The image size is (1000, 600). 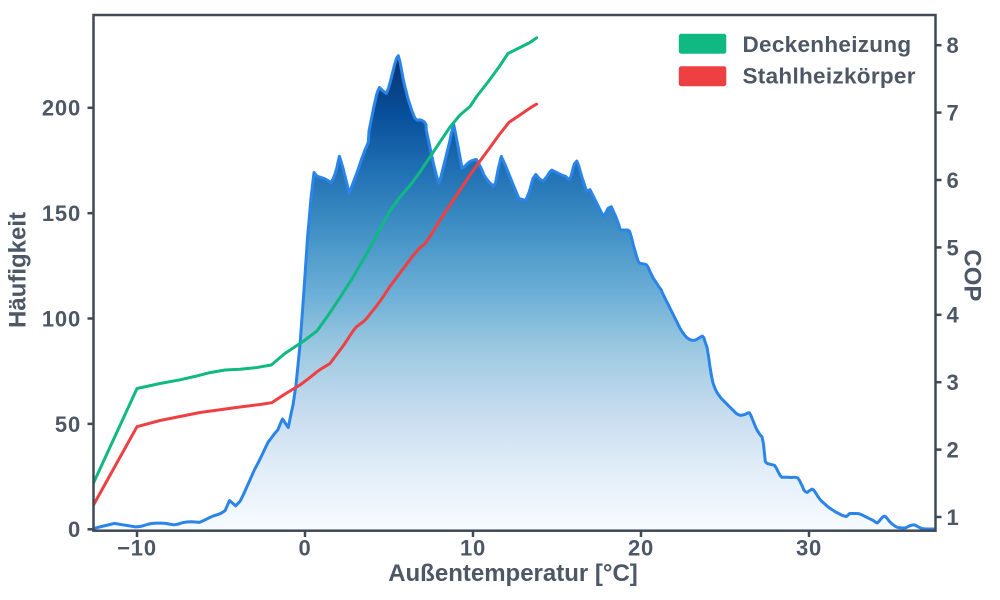 What do you see at coordinates (953, 45) in the screenshot?
I see `svg-text: 8` at bounding box center [953, 45].